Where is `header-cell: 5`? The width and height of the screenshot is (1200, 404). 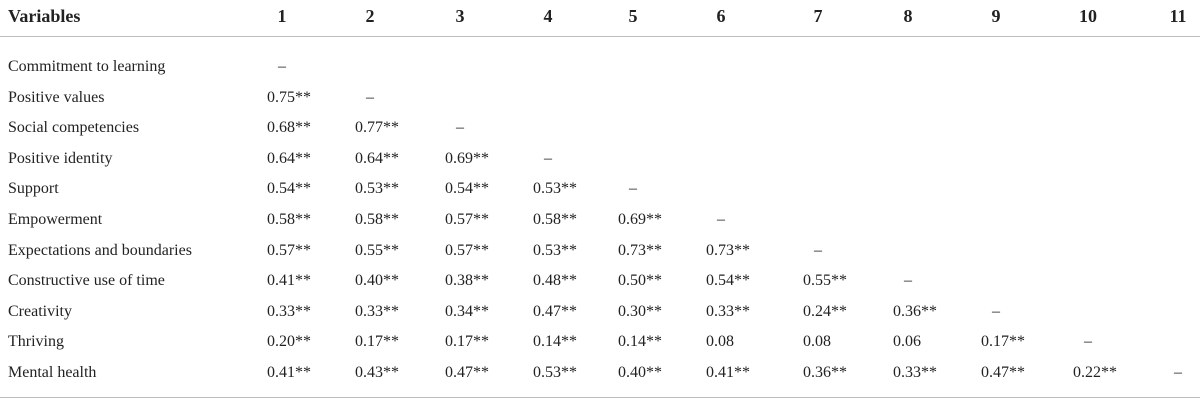
header-cell: 5 is located at coordinates (633, 16).